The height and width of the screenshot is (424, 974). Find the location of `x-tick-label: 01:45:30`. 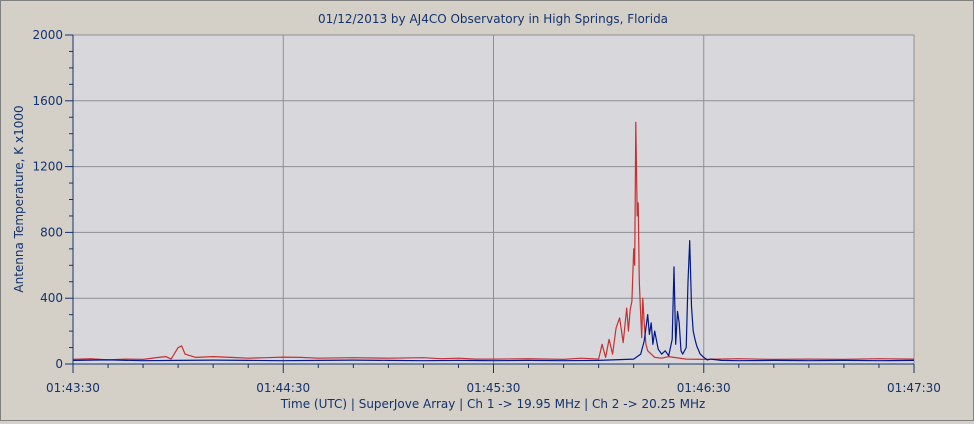

x-tick-label: 01:45:30 is located at coordinates (494, 388).